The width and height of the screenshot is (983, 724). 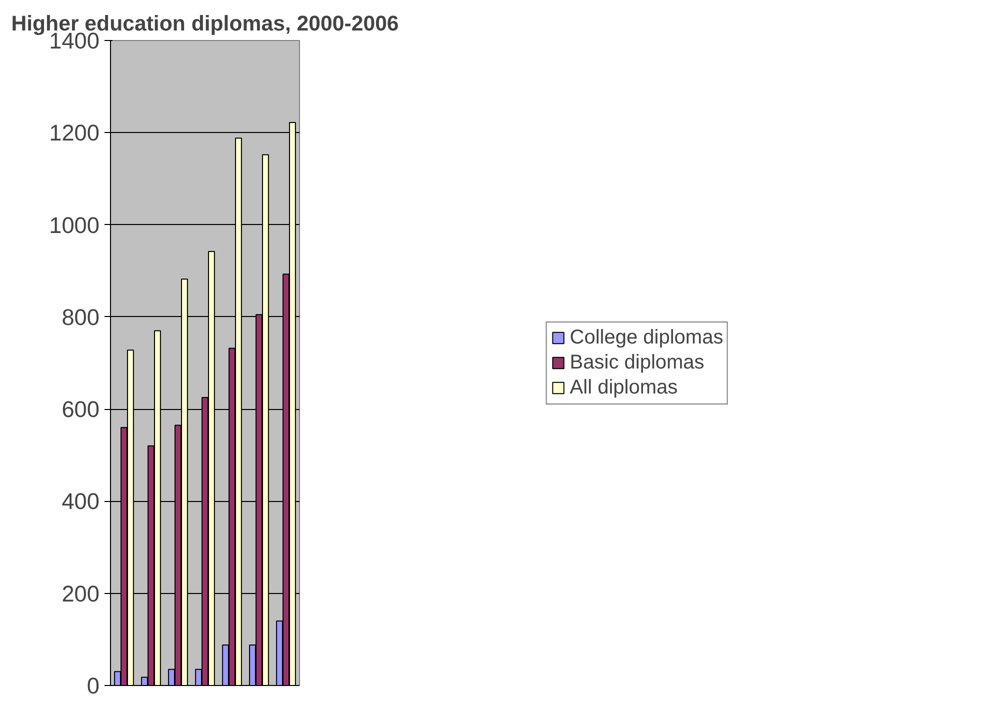 What do you see at coordinates (74, 225) in the screenshot?
I see `y-tick-label: 1000` at bounding box center [74, 225].